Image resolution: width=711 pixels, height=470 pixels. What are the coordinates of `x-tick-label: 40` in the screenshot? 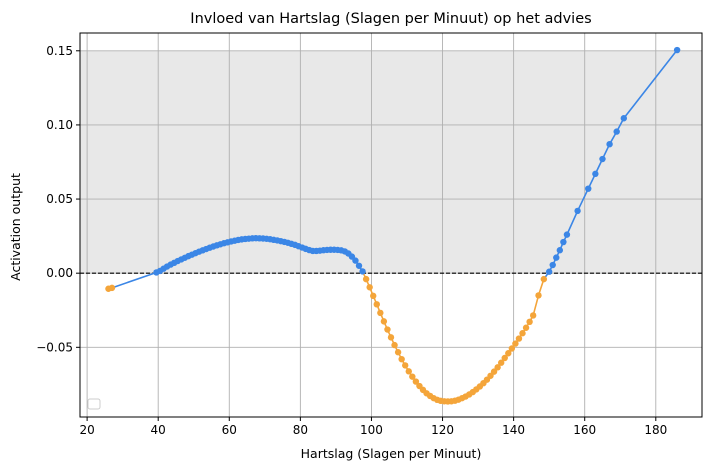 It's located at (158, 430).